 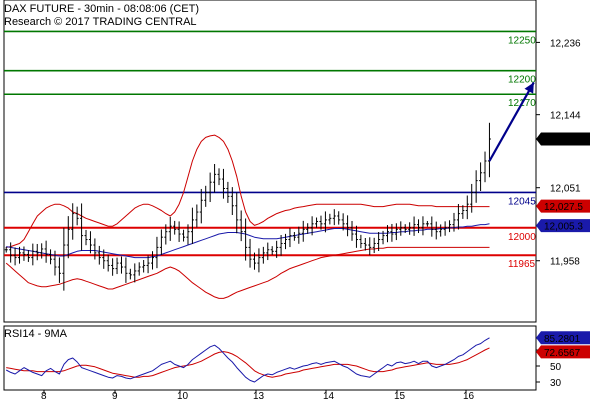 What do you see at coordinates (565, 189) in the screenshot?
I see `y-tick-label: 12,051` at bounding box center [565, 189].